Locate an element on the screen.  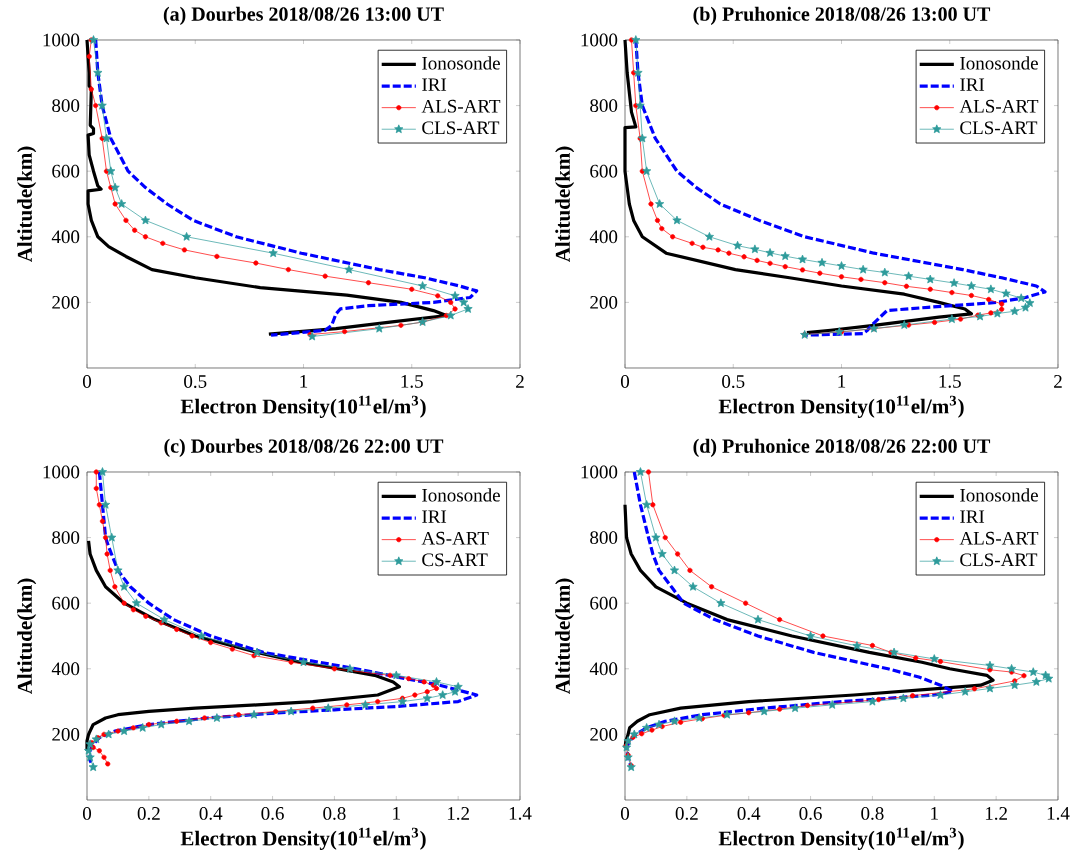
legend-label: AS-ART is located at coordinates (455, 538).